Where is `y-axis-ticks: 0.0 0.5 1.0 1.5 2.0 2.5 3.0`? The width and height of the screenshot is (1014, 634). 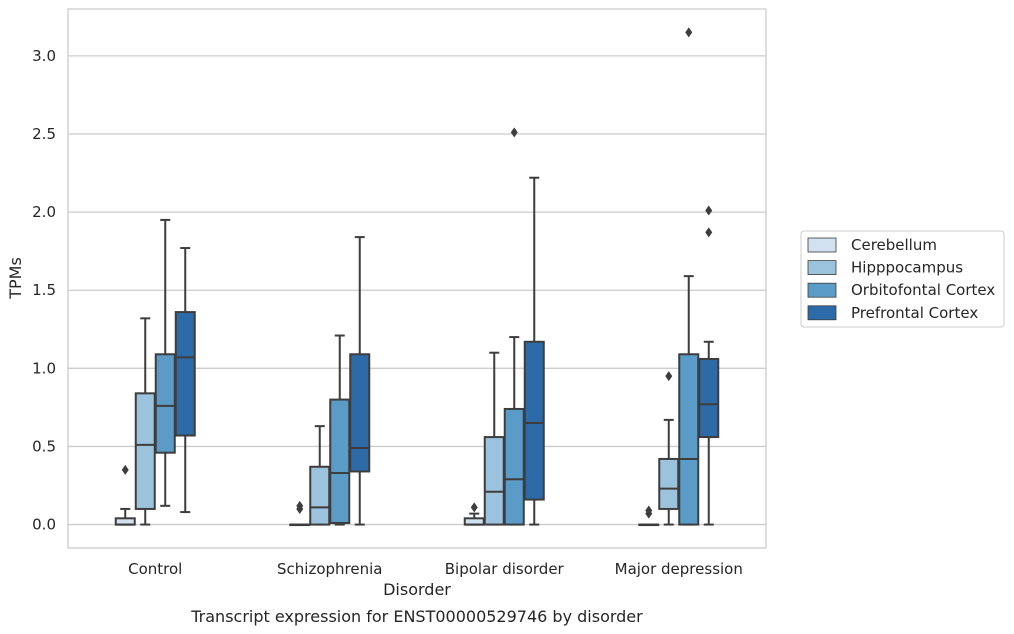 y-axis-ticks: 0.0 0.5 1.0 1.5 2.0 2.5 3.0 is located at coordinates (44, 290).